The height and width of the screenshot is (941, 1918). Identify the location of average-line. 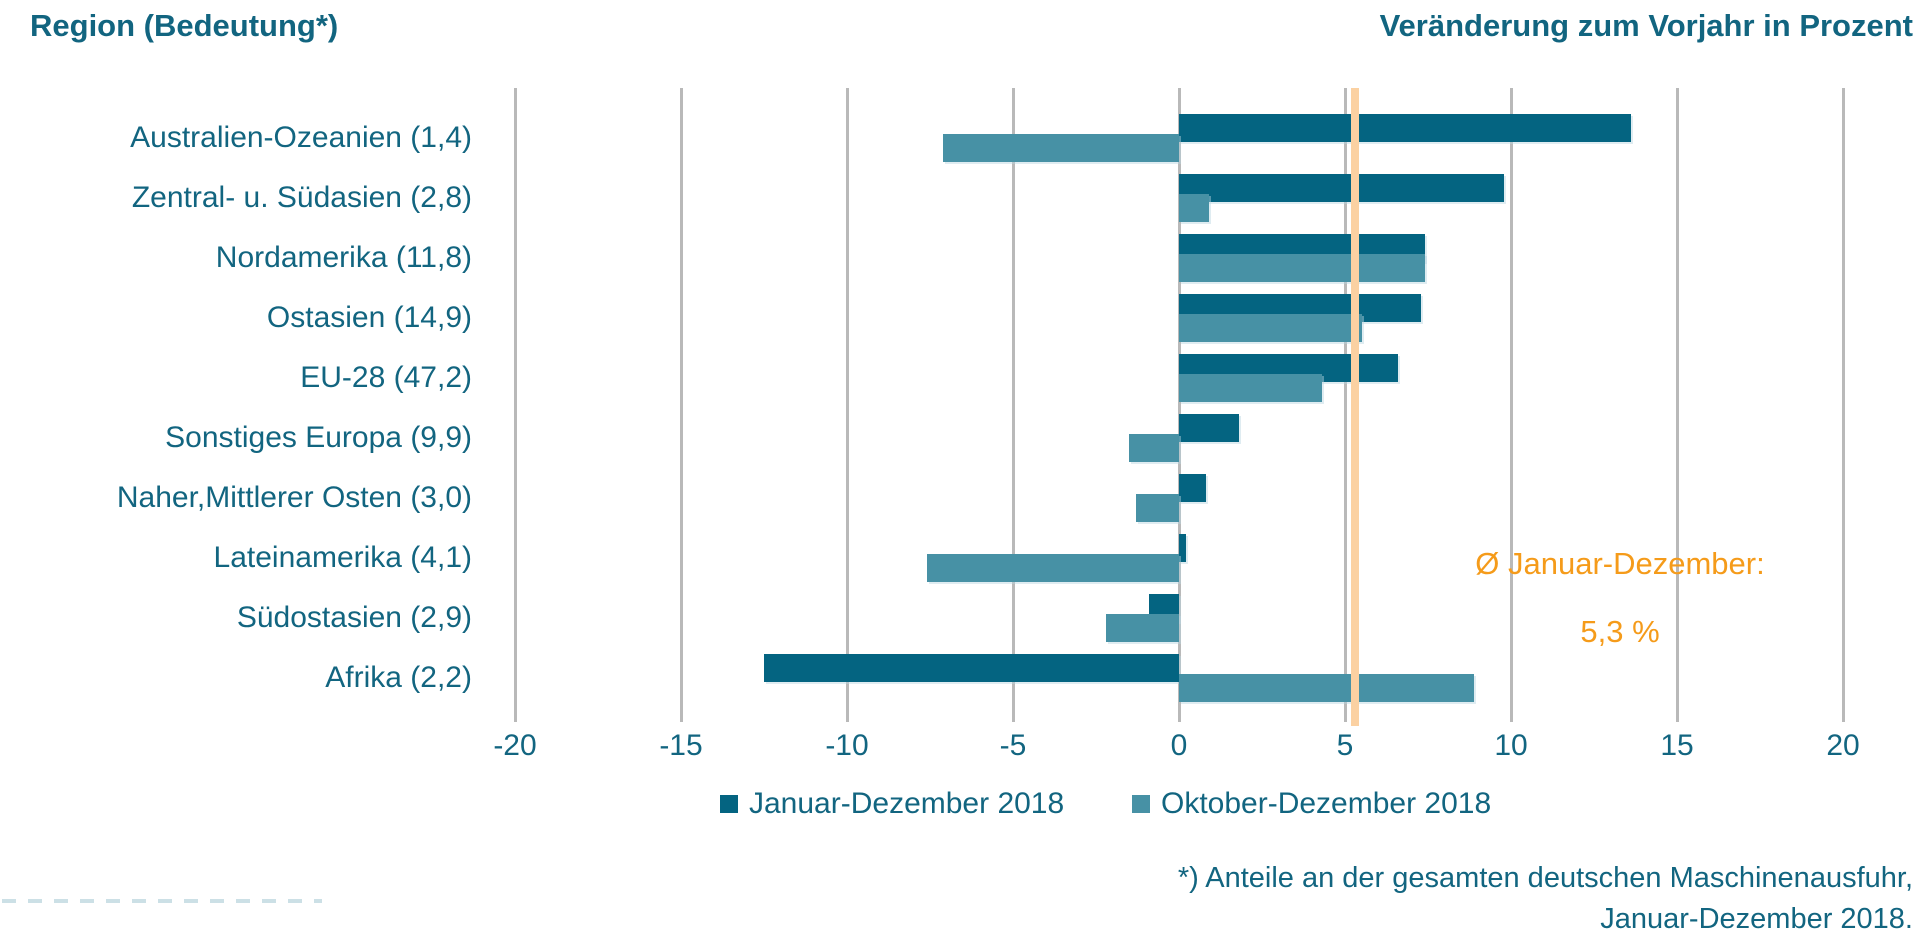
(1354, 407).